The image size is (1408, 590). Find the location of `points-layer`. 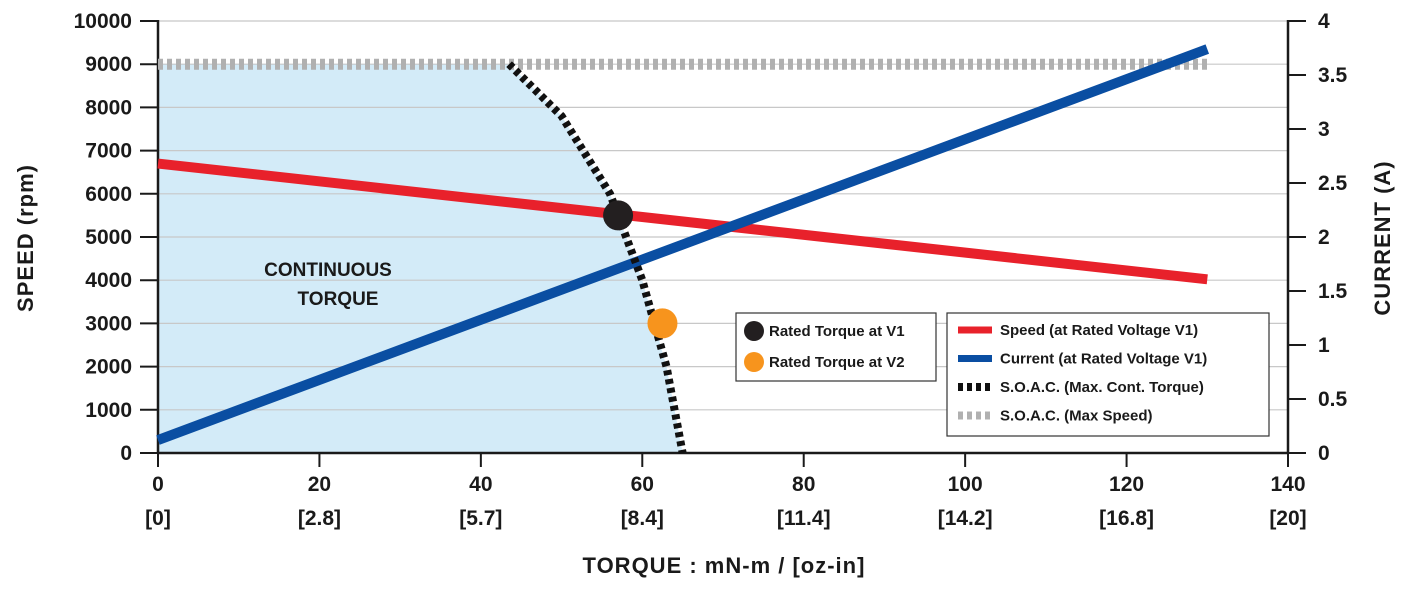

points-layer is located at coordinates (640, 269).